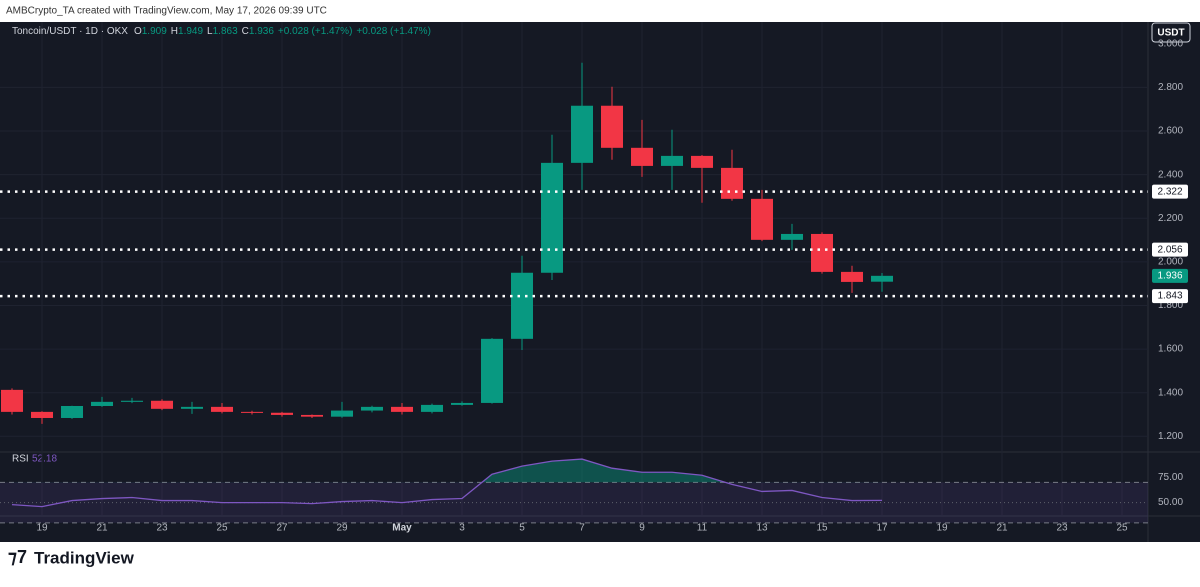  What do you see at coordinates (702, 528) in the screenshot?
I see `x-tick-label: 11` at bounding box center [702, 528].